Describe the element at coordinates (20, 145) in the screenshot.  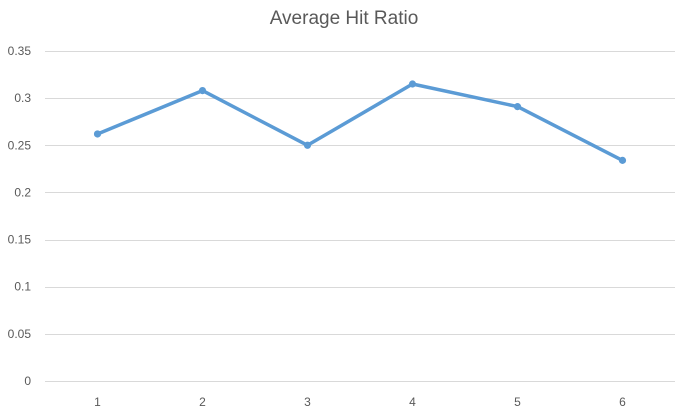
I see `y-tick-label: 0.25` at that location.